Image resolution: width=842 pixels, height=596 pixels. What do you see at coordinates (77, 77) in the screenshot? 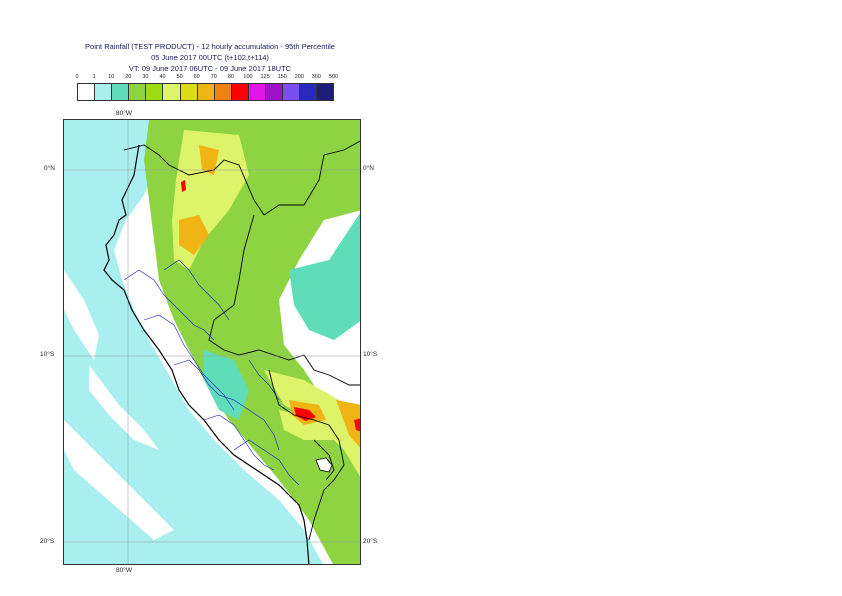
I see `legend-tick-label: 0` at bounding box center [77, 77].